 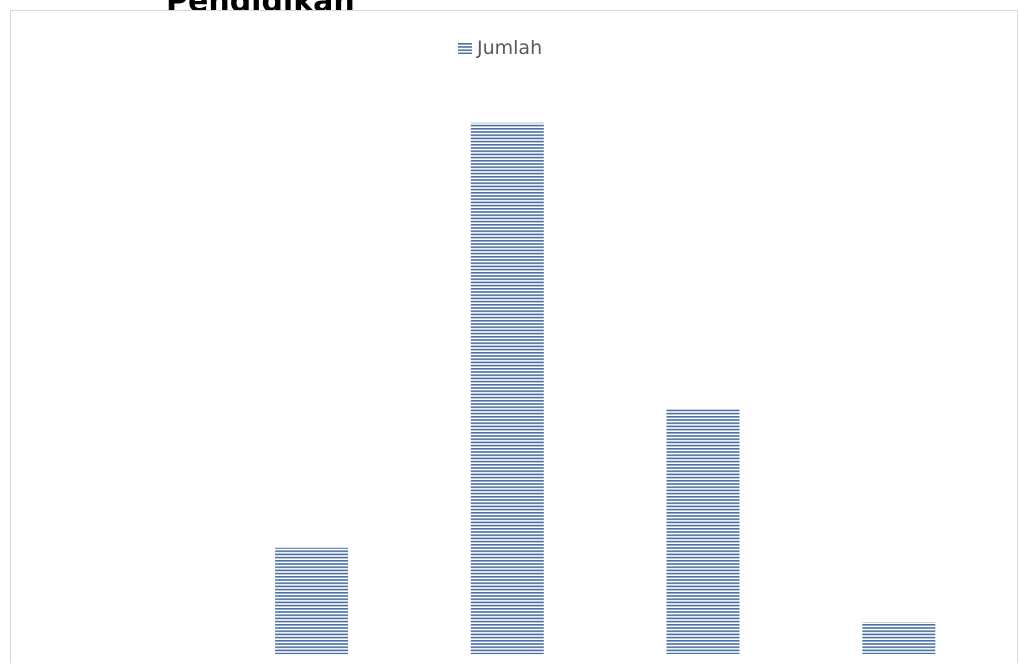 What do you see at coordinates (510, 48) in the screenshot?
I see `legend-label: Jumlah` at bounding box center [510, 48].